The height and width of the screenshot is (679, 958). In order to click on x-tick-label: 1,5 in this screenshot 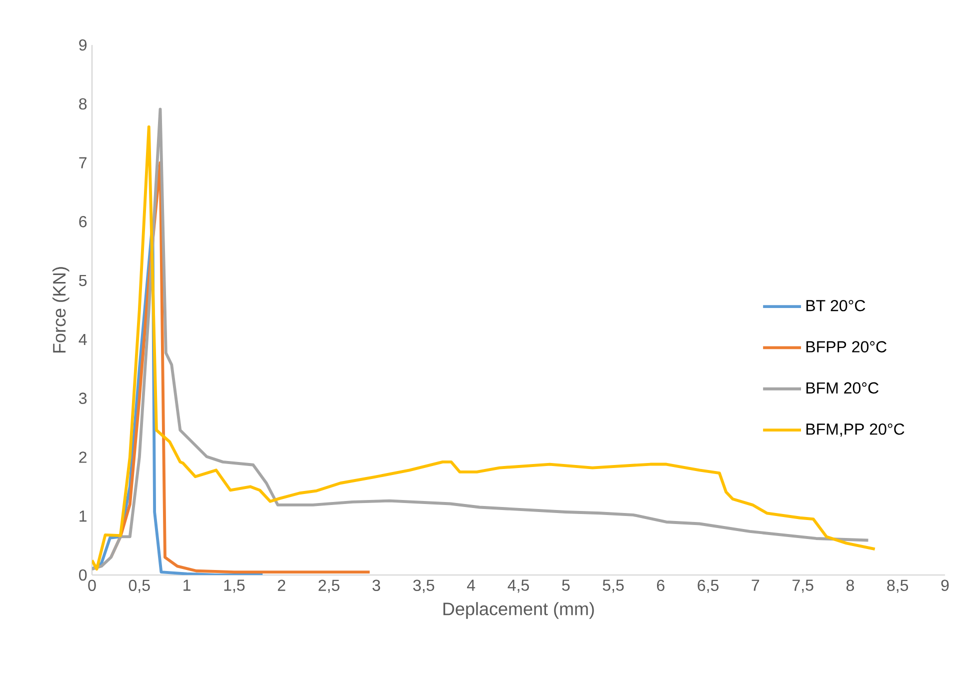, I will do `click(234, 586)`.